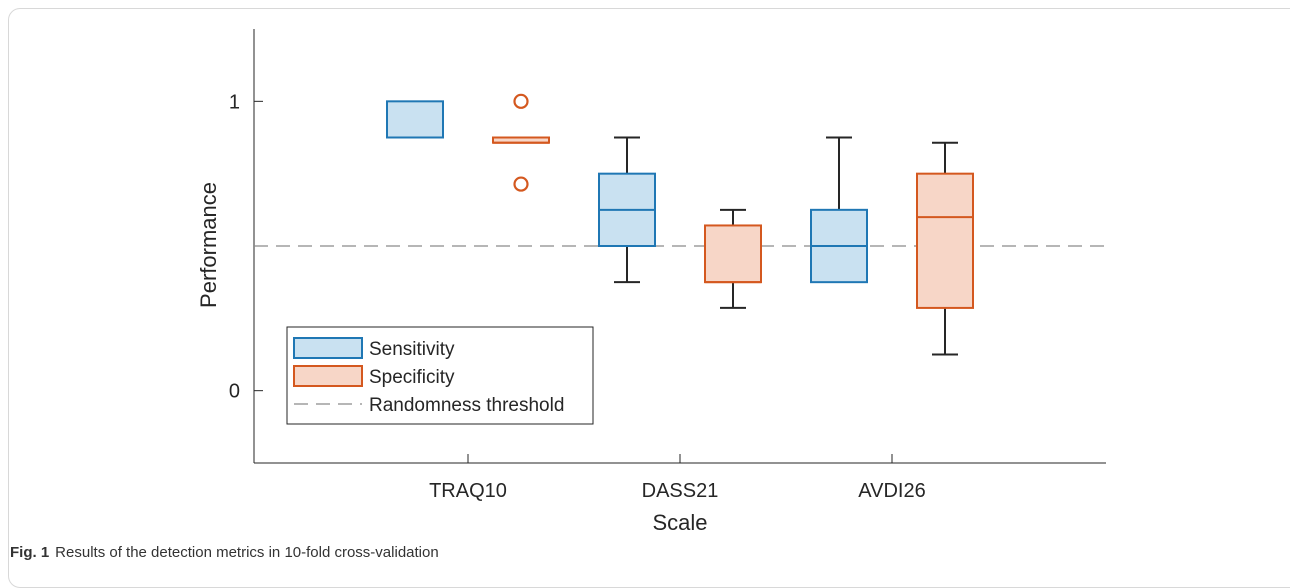 The image size is (1290, 588). I want to click on y-tick-label: 1, so click(234, 102).